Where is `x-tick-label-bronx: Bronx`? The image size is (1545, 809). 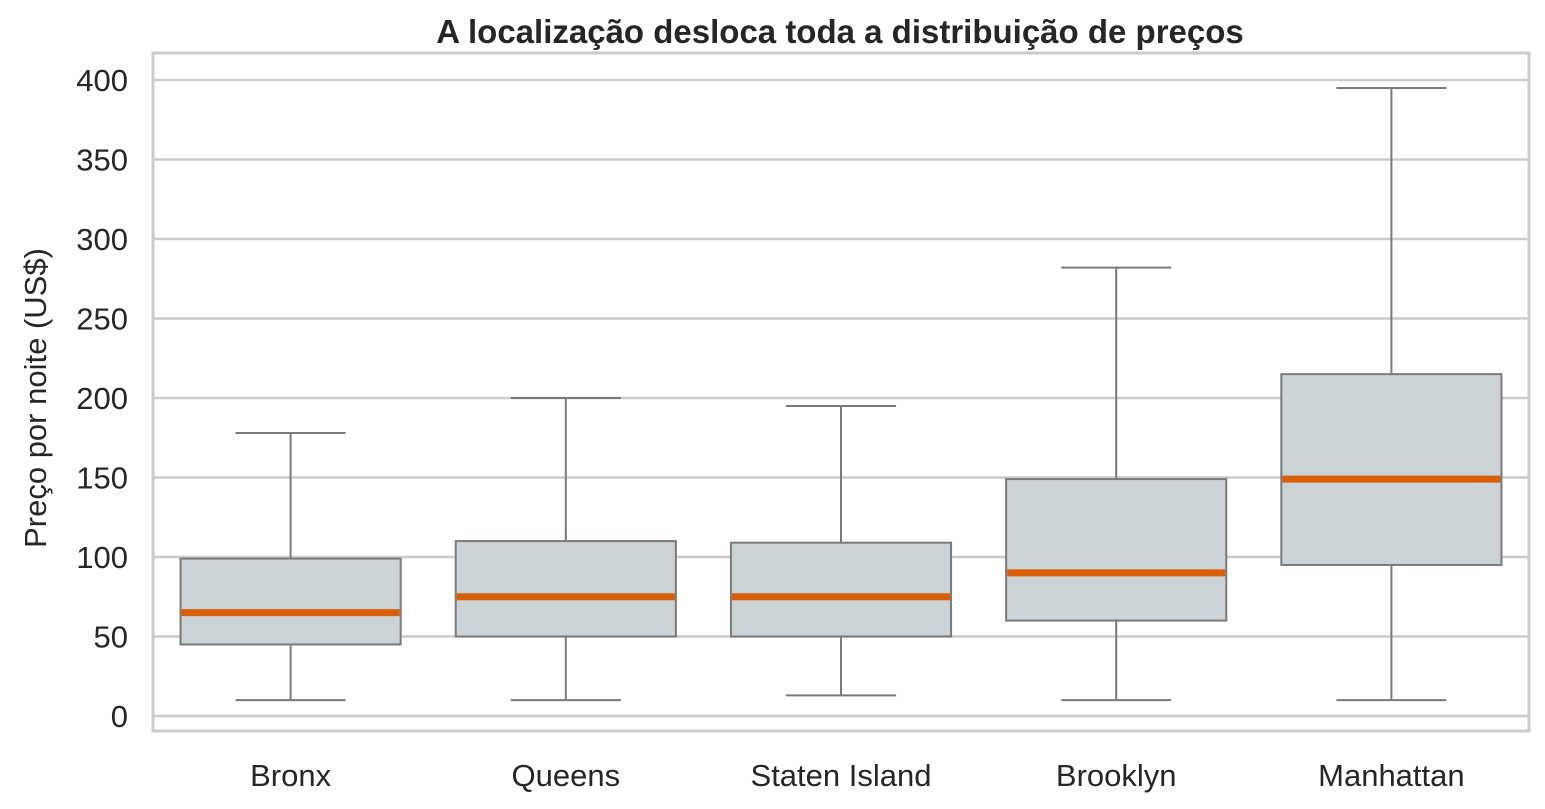 x-tick-label-bronx: Bronx is located at coordinates (290, 775).